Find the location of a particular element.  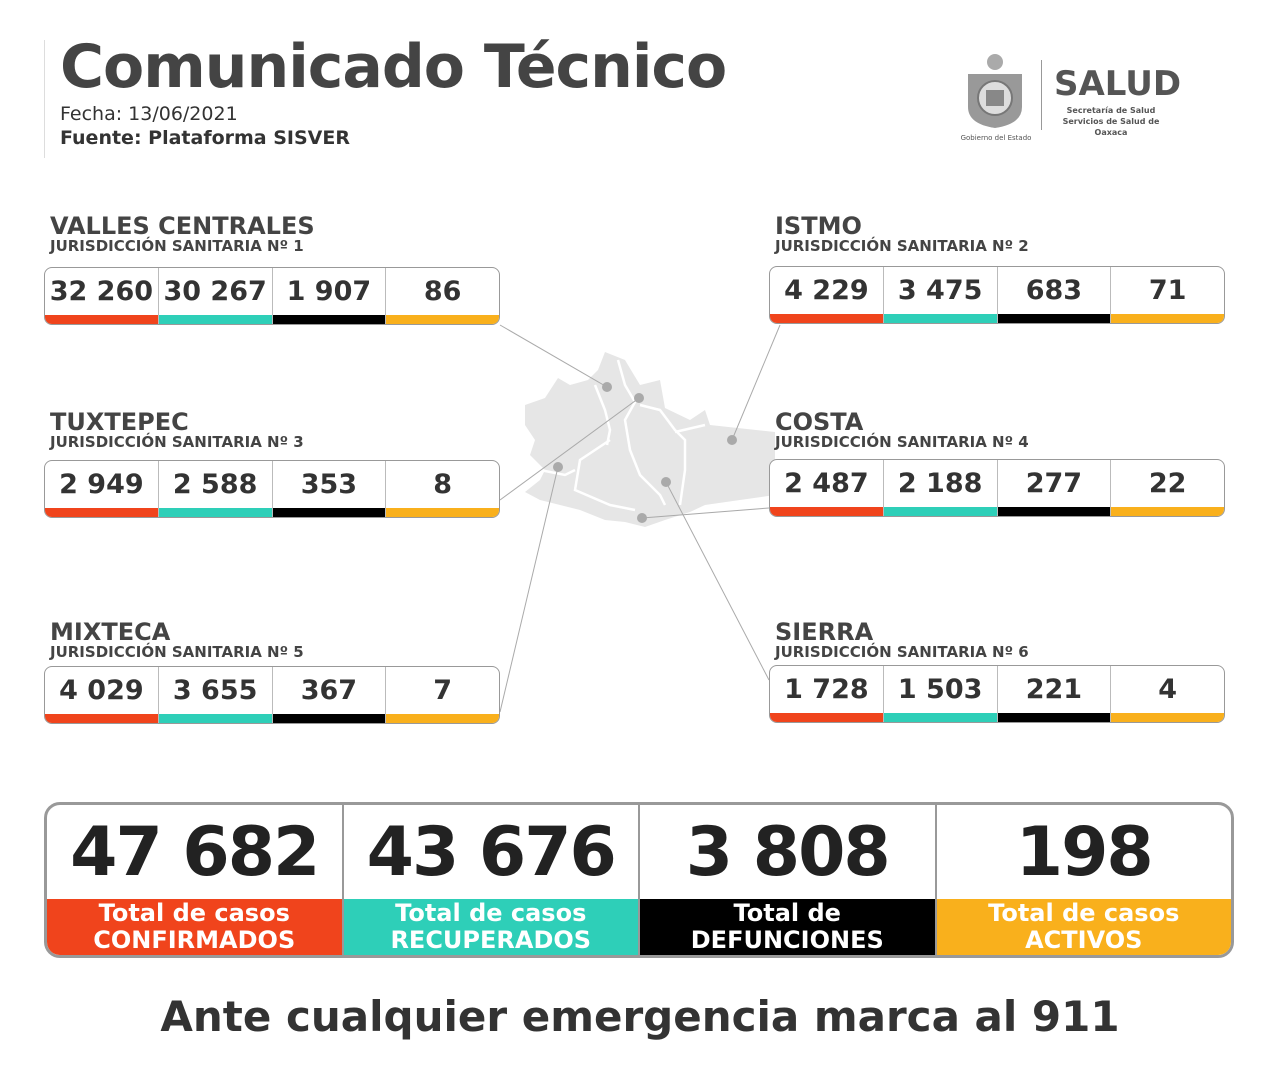

salud-logo-text: SALUD is located at coordinates (1118, 84).